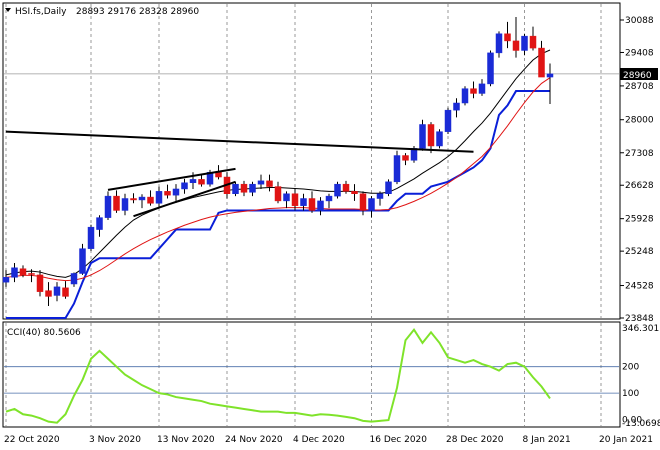 The height and width of the screenshot is (450, 660). What do you see at coordinates (641, 329) in the screenshot?
I see `cci-tick-label: 346.3017` at bounding box center [641, 329].